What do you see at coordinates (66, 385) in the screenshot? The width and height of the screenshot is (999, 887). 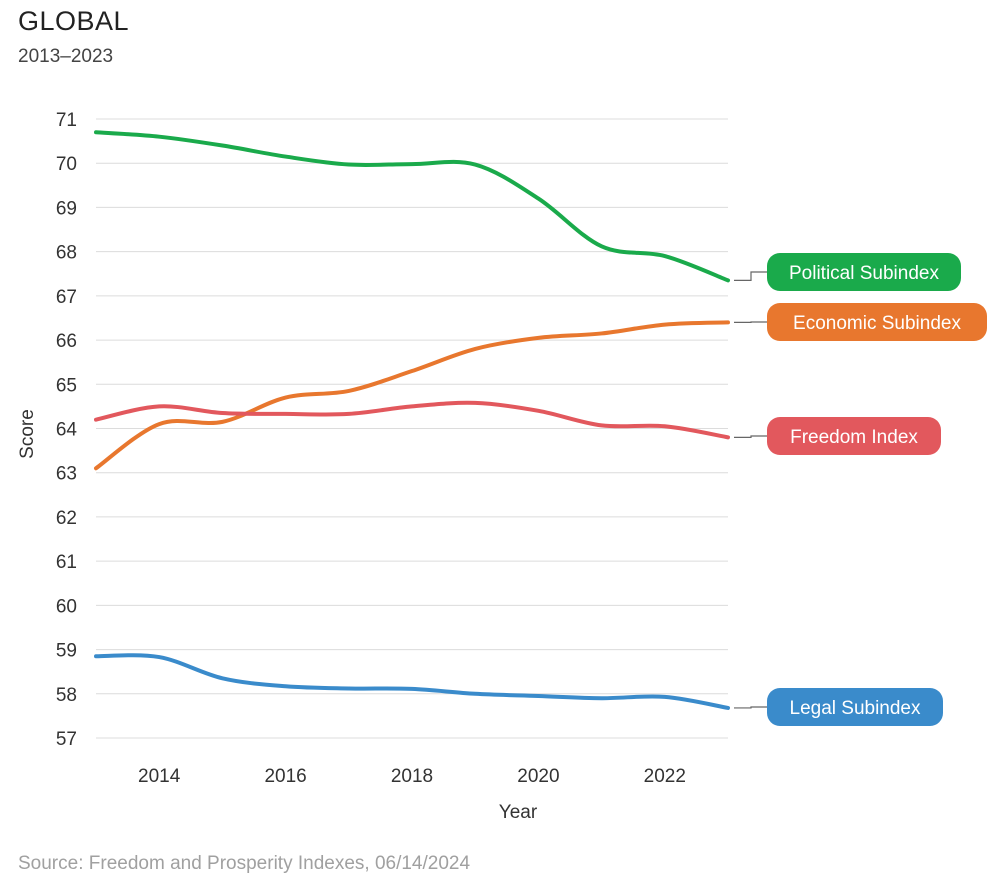 I see `y-tick-label: 65` at bounding box center [66, 385].